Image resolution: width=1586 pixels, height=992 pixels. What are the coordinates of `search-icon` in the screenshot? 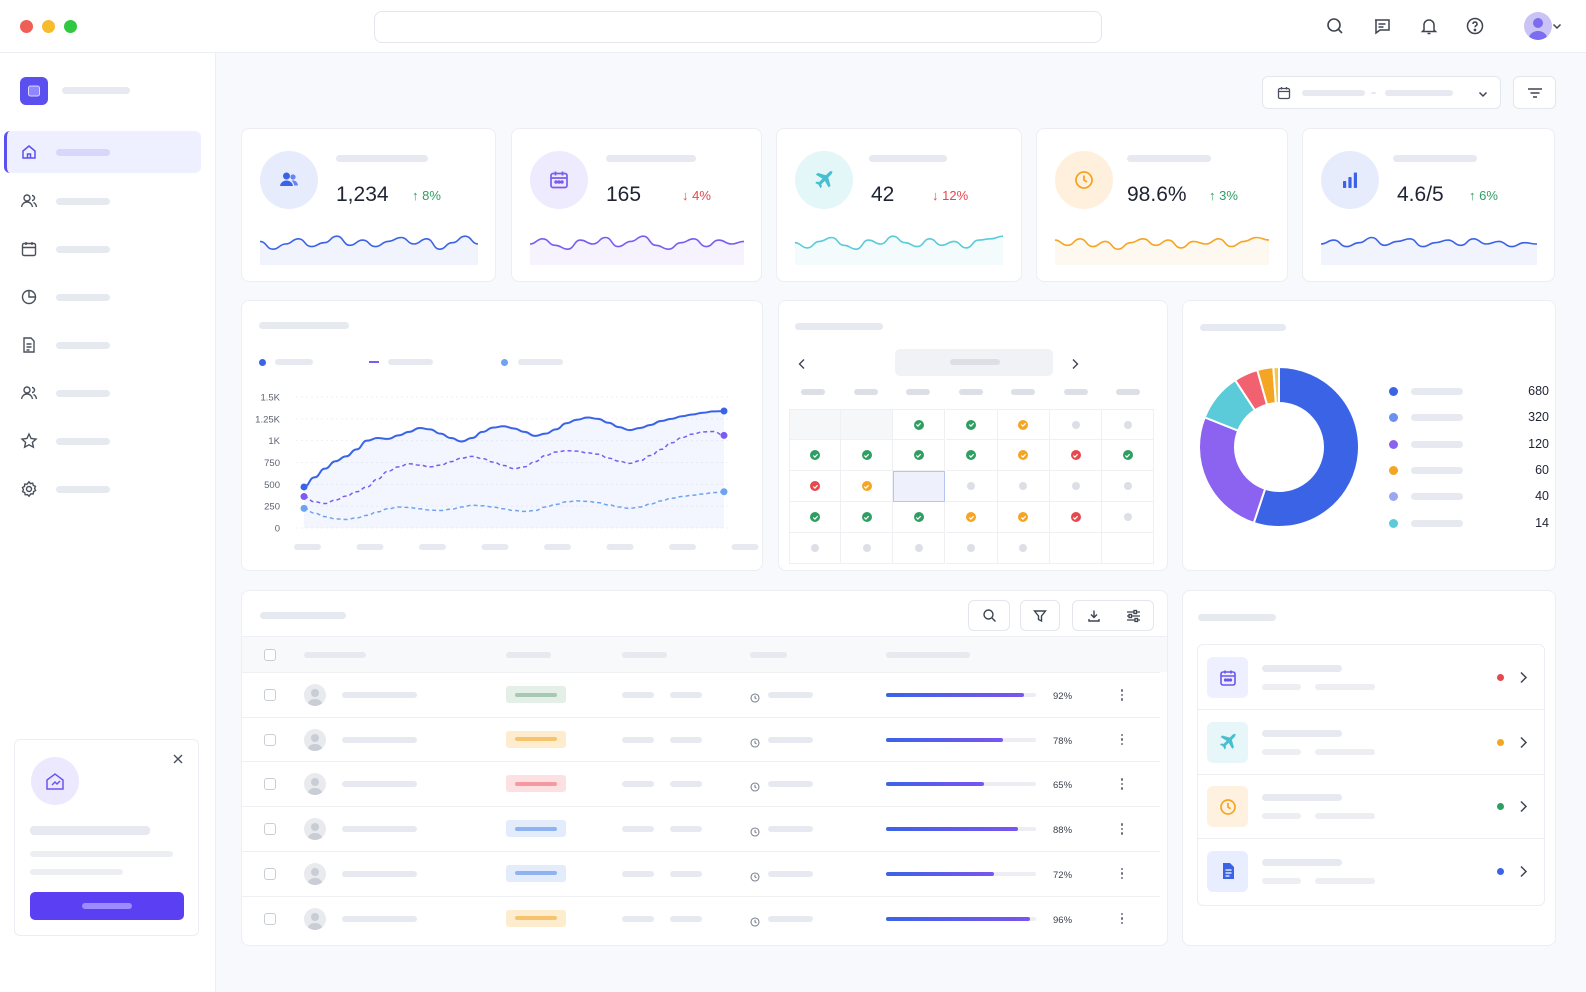 It's located at (1335, 26).